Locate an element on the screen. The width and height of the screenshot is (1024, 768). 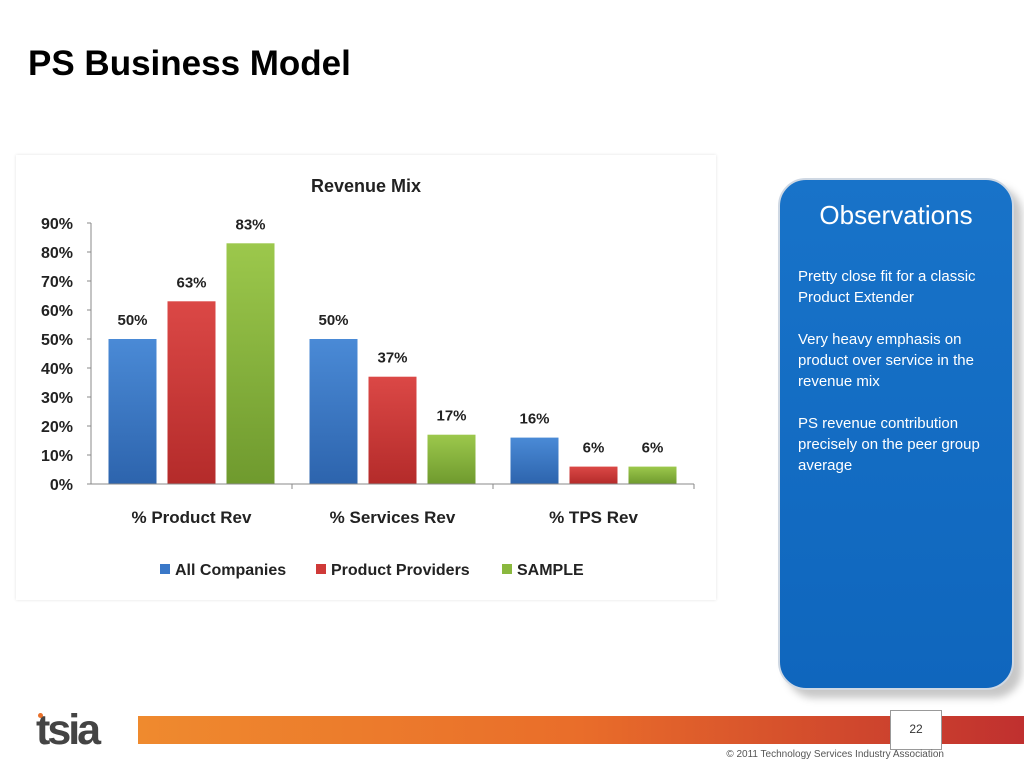
x-category-label: % TPS Rev is located at coordinates (593, 517).